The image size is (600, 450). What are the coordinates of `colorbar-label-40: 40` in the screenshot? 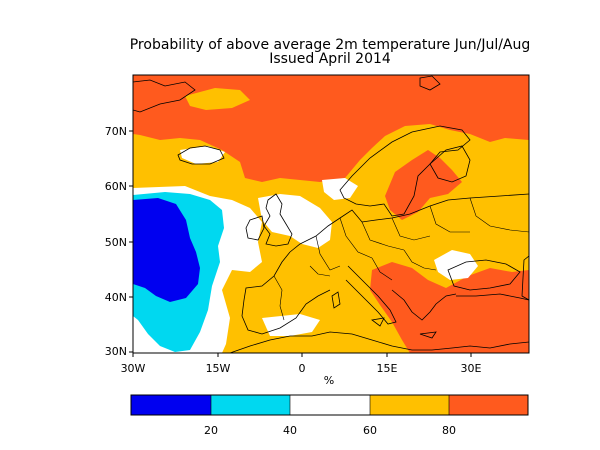 It's located at (290, 430).